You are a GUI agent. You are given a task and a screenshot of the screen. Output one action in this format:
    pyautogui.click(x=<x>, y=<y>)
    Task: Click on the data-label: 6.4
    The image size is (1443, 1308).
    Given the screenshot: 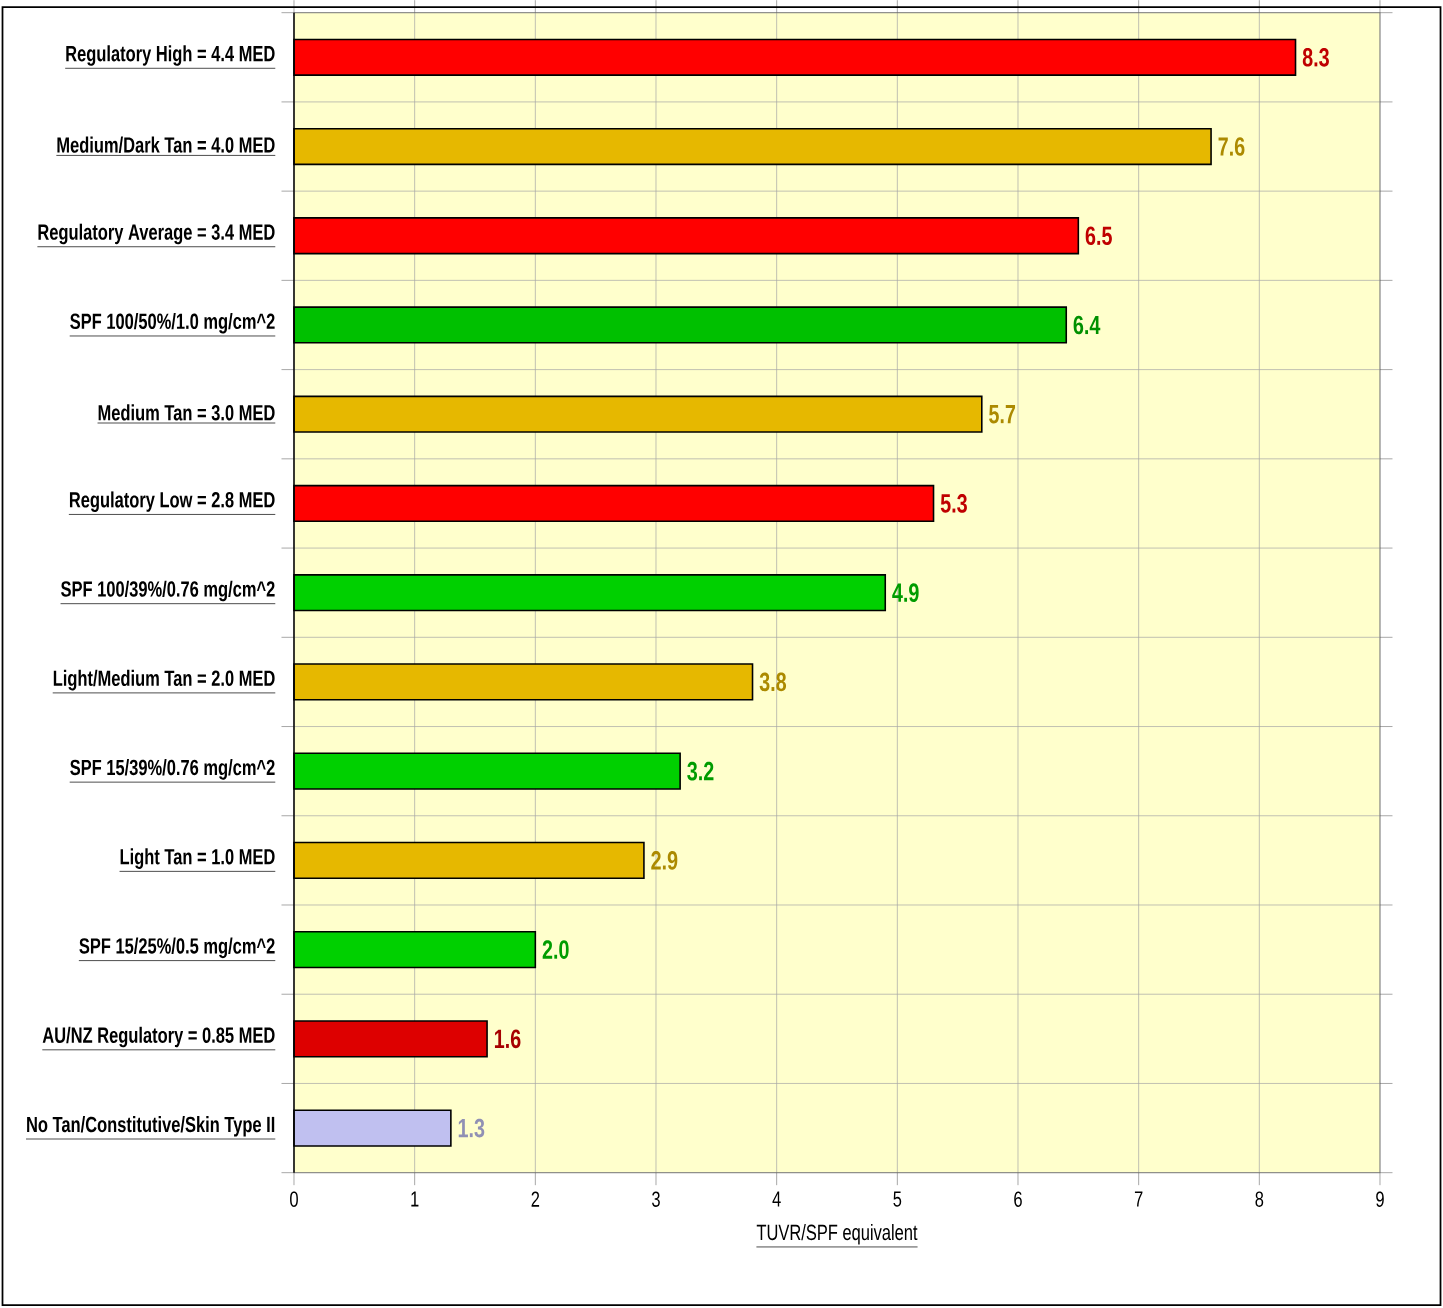 What is the action you would take?
    pyautogui.click(x=1087, y=325)
    